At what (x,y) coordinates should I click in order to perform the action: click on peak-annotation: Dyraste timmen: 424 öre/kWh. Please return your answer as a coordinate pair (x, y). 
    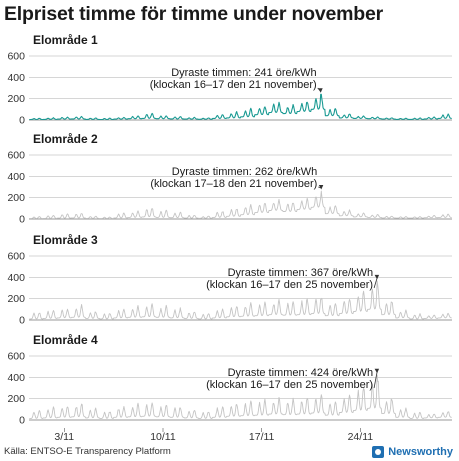
    Looking at the image, I should click on (301, 373).